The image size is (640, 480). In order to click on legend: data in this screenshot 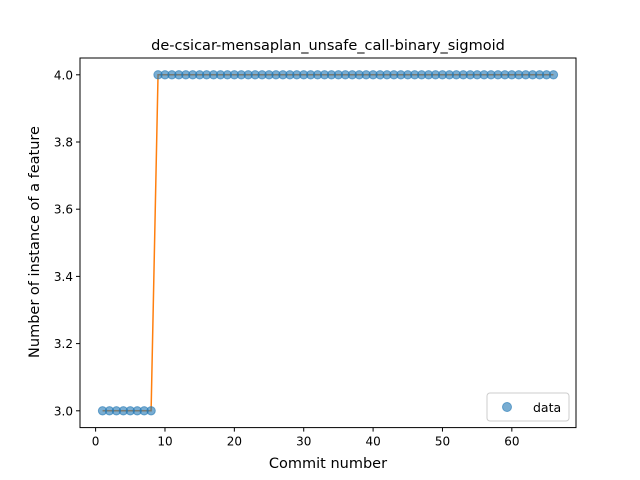, I will do `click(528, 407)`.